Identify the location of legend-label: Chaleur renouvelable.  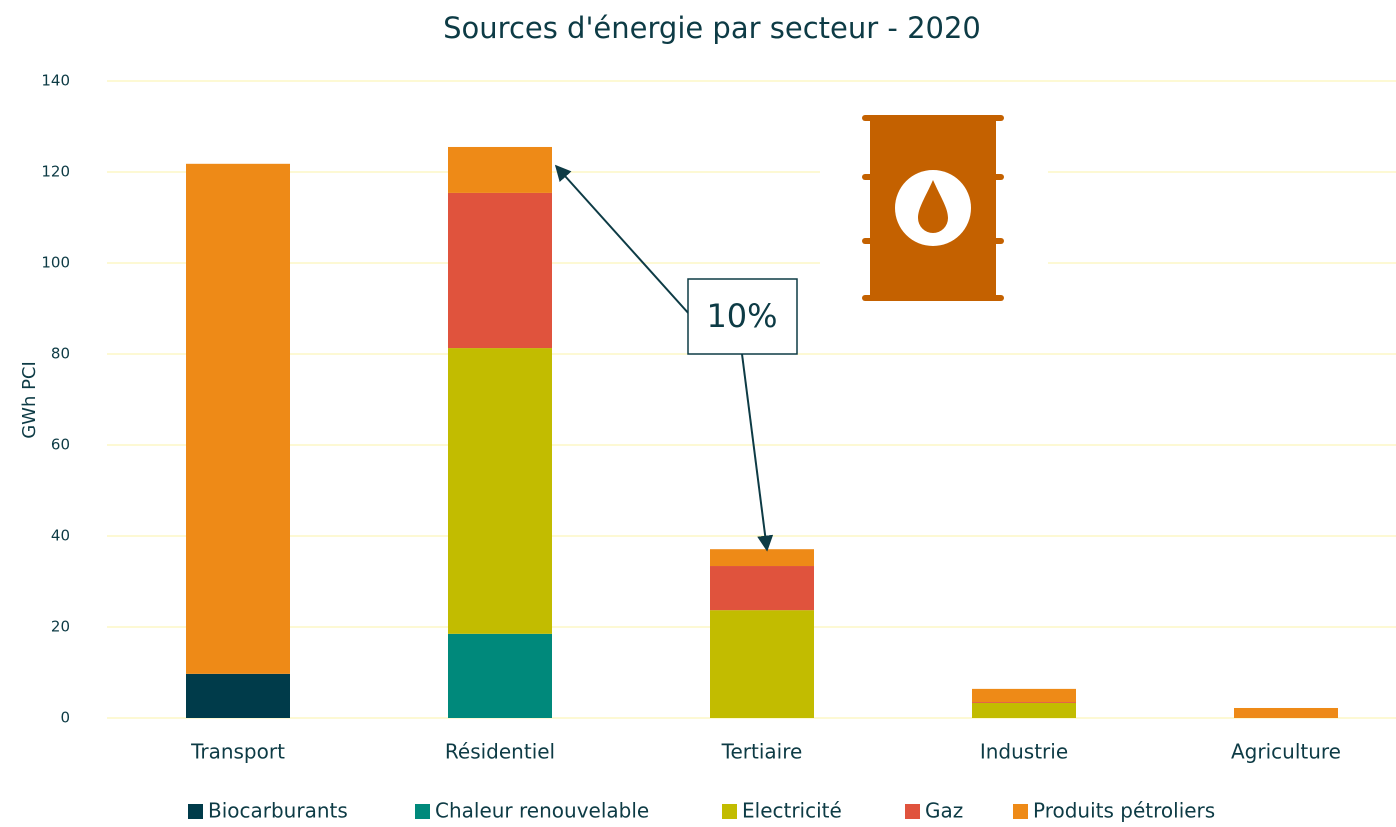
(542, 811).